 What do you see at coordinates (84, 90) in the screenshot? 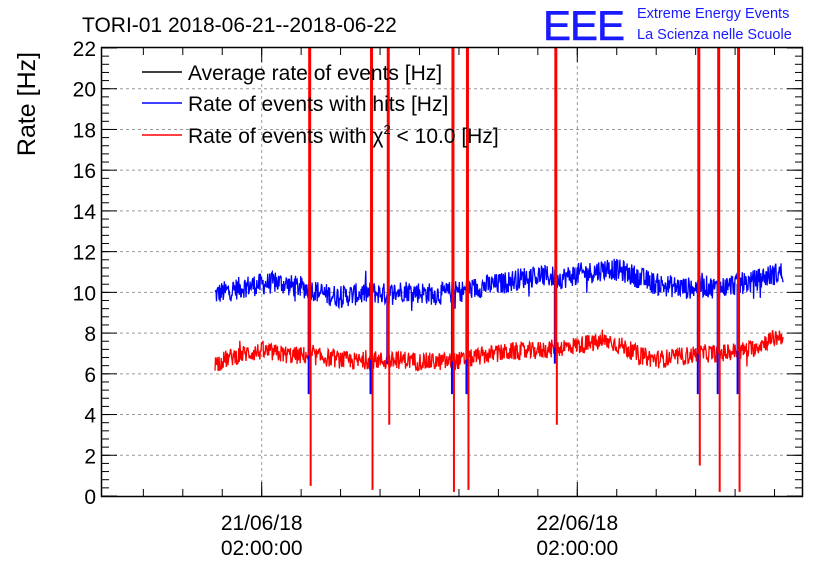
I see `y-tick-label: 20` at bounding box center [84, 90].